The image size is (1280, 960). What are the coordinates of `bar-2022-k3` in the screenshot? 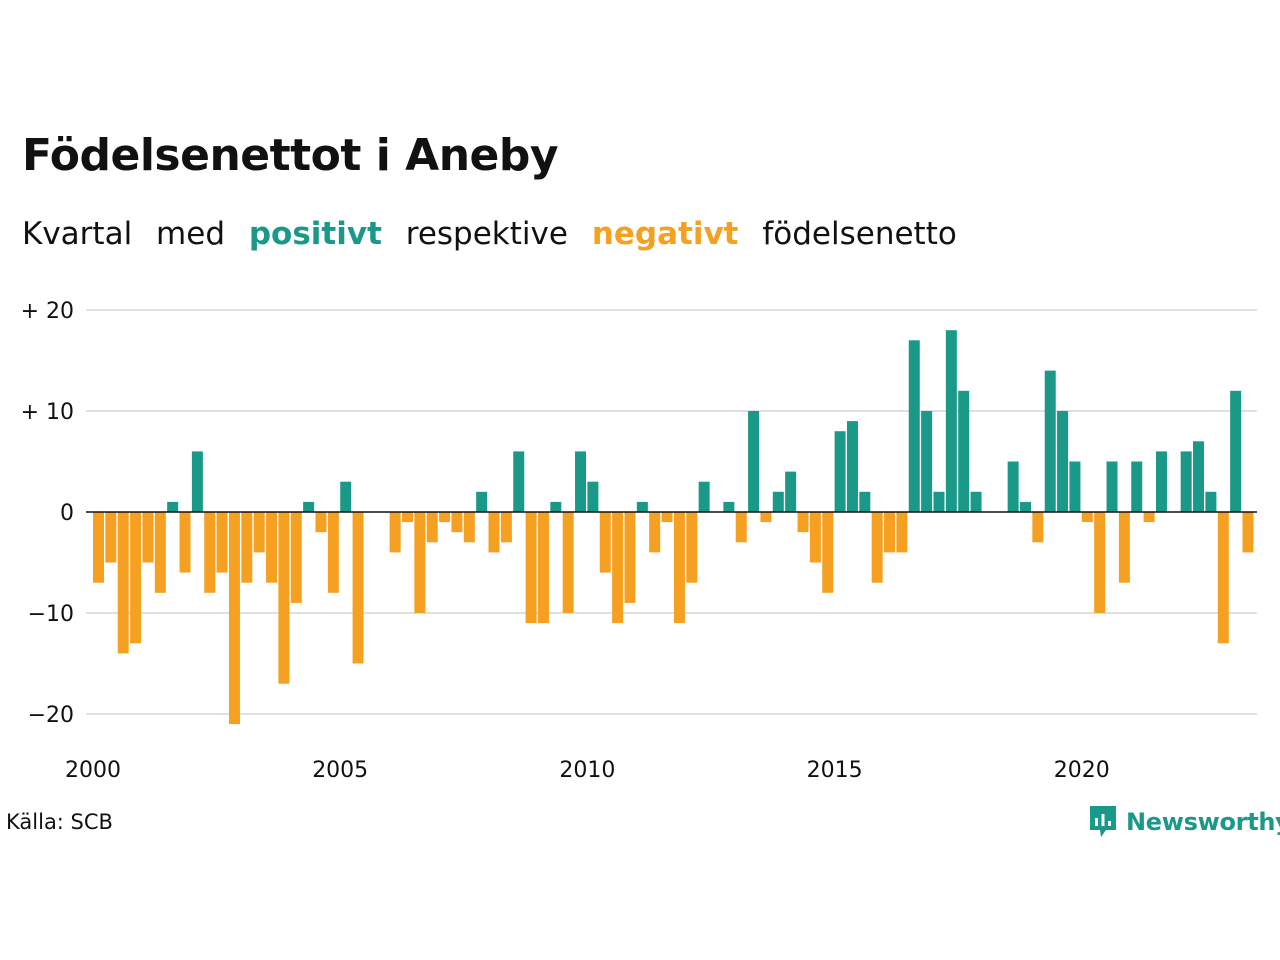 It's located at (1211, 501).